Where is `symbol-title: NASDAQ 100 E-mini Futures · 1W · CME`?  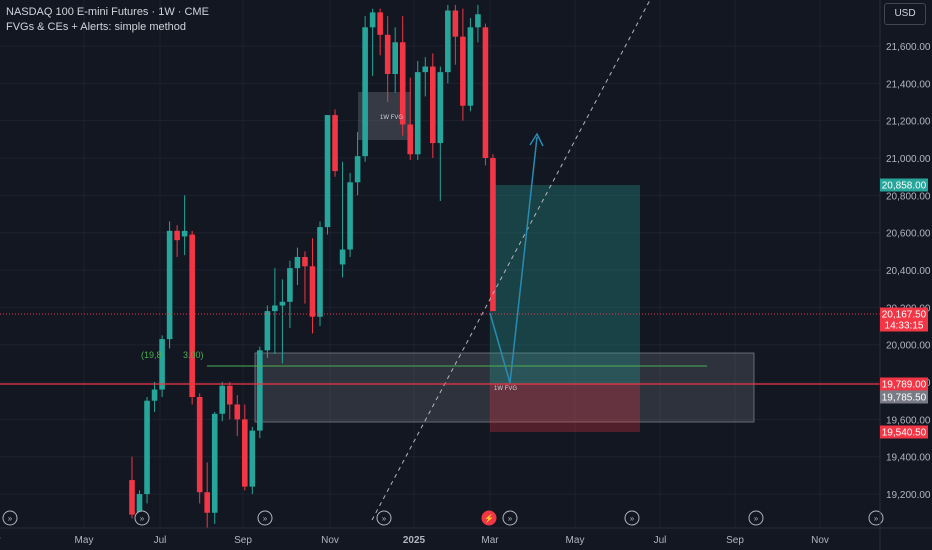
symbol-title: NASDAQ 100 E-mini Futures · 1W · CME is located at coordinates (107, 12).